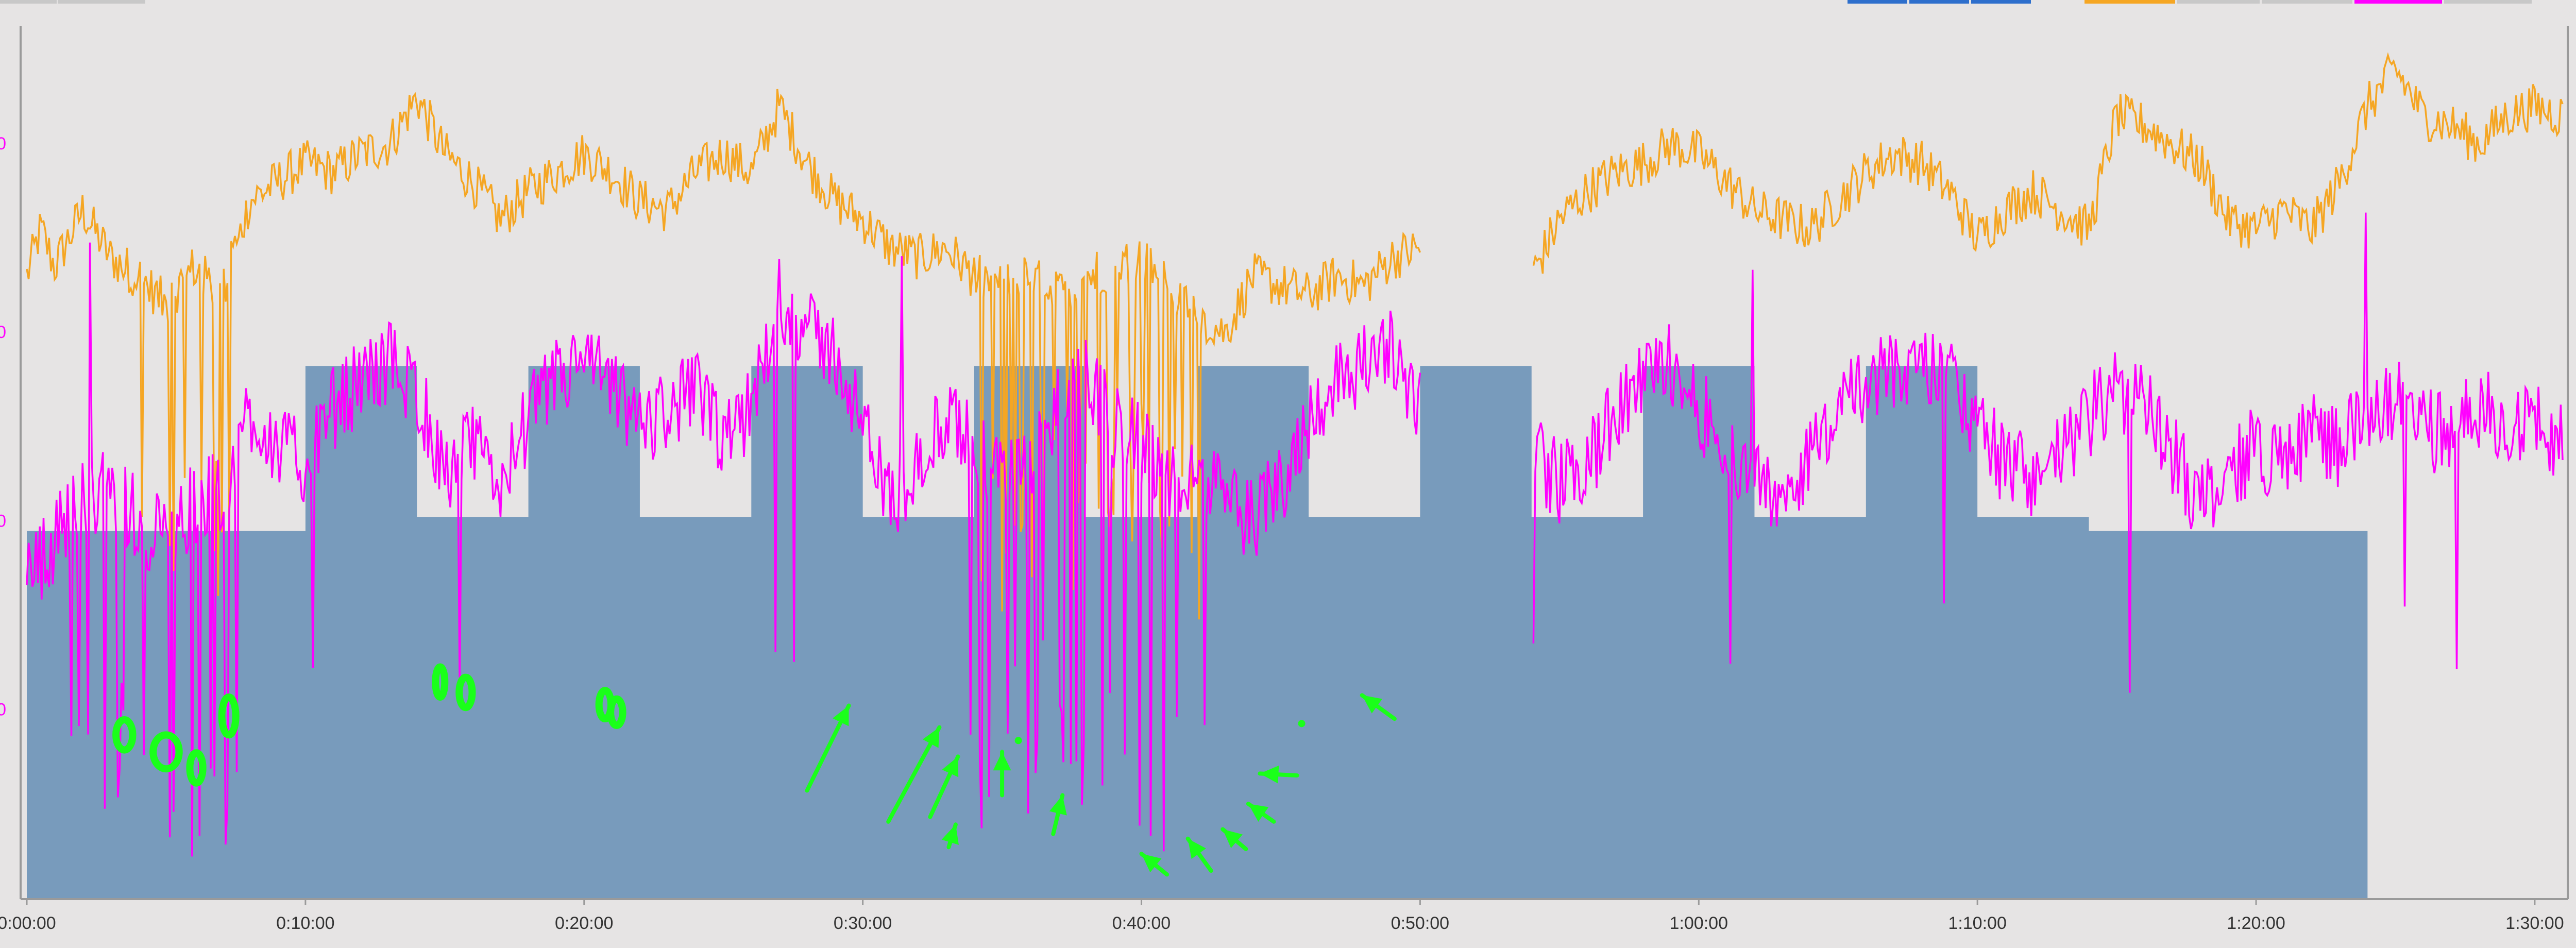 This screenshot has height=948, width=2576. I want to click on x-tick-label: 1:10:00, so click(1977, 923).